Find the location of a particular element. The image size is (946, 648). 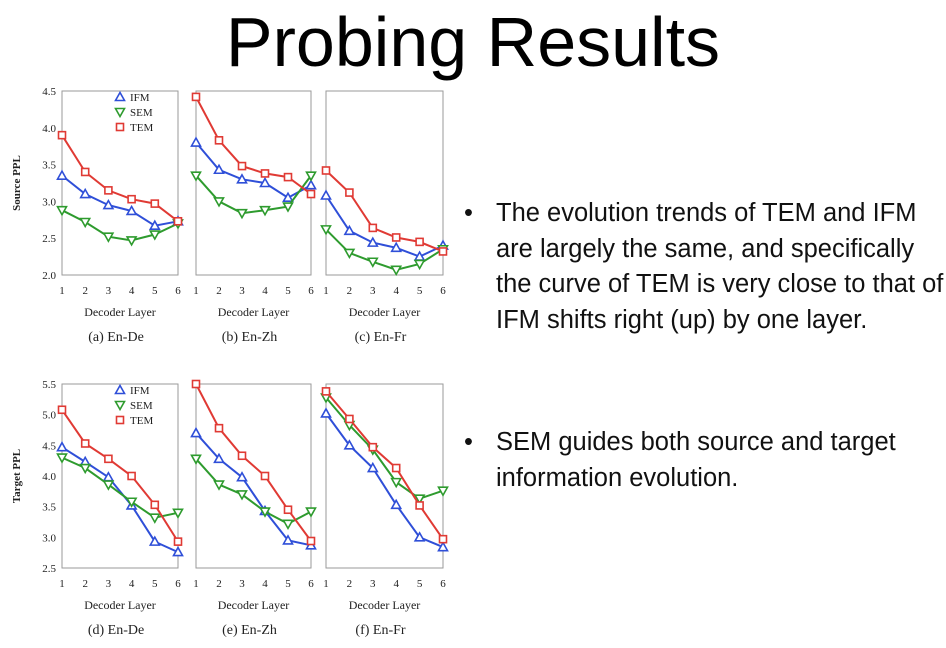

y-axis-label: Source PPL is located at coordinates (17, 183).